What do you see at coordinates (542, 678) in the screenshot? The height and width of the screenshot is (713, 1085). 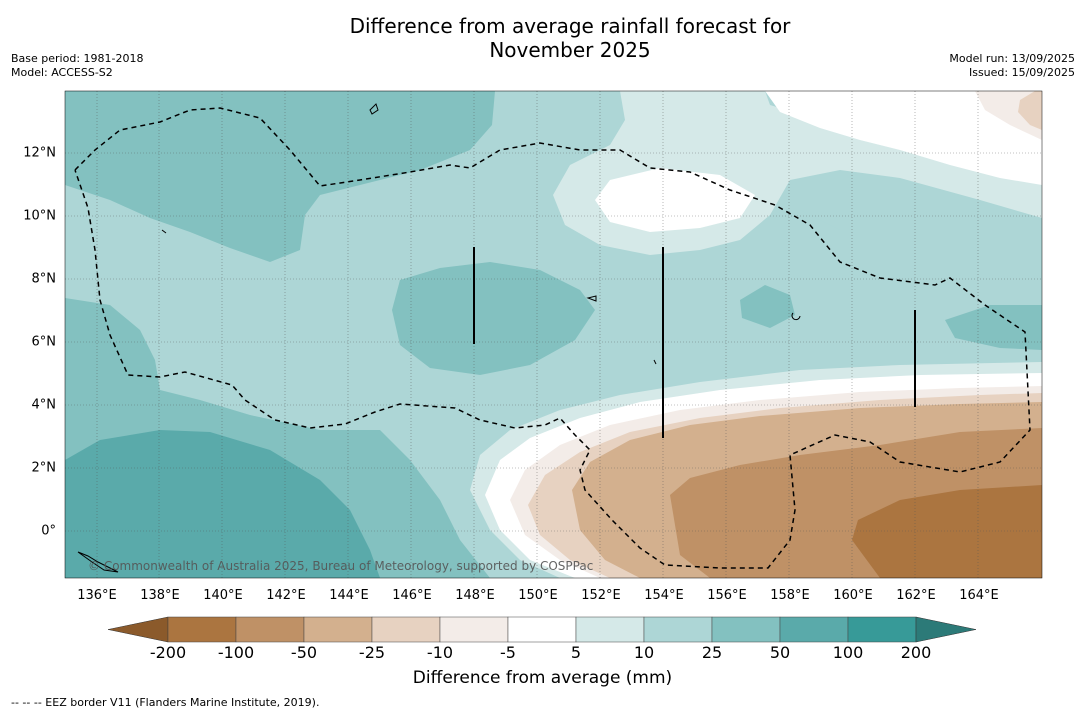 I see `colorbar-title: Difference from average (mm)` at bounding box center [542, 678].